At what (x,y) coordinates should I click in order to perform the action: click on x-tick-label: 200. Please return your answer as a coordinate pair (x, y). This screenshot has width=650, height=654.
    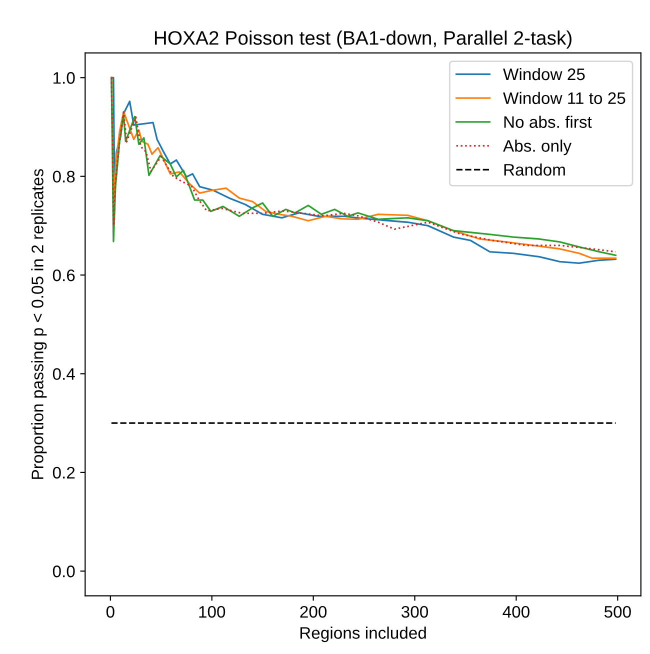
    Looking at the image, I should click on (313, 612).